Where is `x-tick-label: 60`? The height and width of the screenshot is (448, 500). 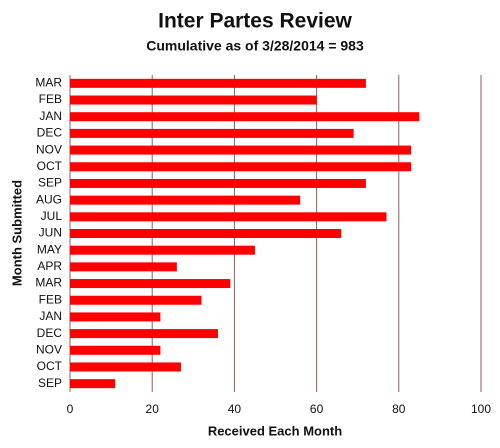
x-tick-label: 60 is located at coordinates (317, 409).